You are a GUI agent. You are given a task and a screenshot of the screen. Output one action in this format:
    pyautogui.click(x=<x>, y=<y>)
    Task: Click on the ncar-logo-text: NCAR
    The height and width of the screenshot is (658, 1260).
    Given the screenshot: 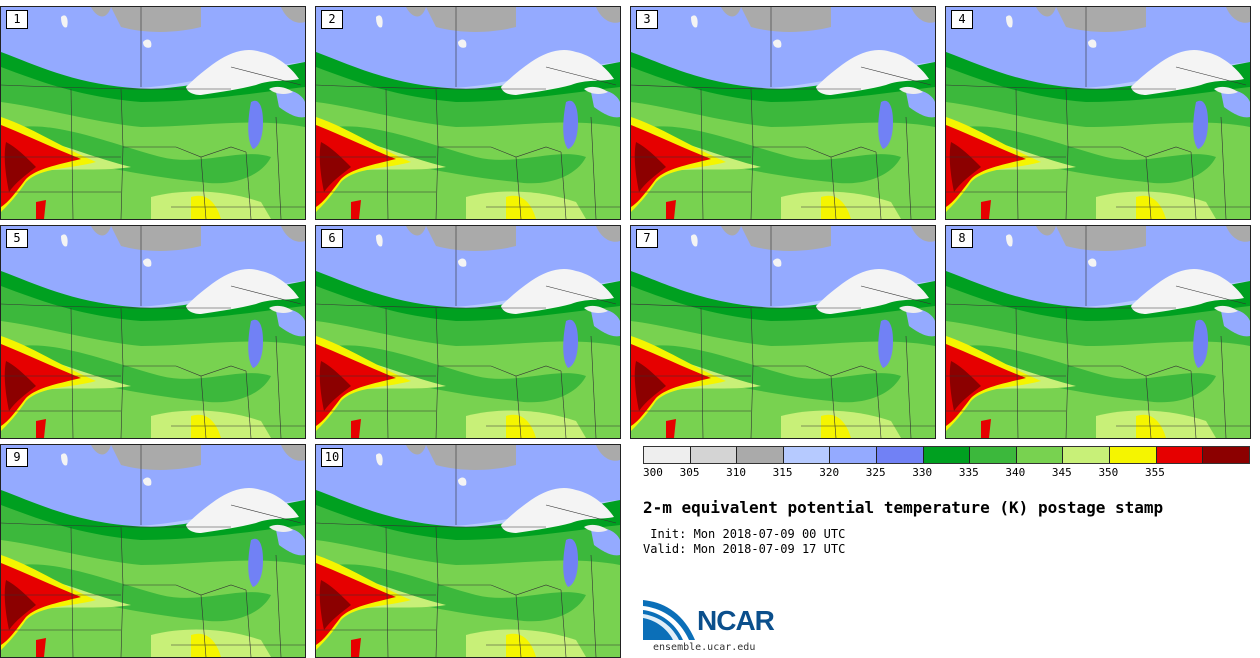 What is the action you would take?
    pyautogui.click(x=736, y=620)
    